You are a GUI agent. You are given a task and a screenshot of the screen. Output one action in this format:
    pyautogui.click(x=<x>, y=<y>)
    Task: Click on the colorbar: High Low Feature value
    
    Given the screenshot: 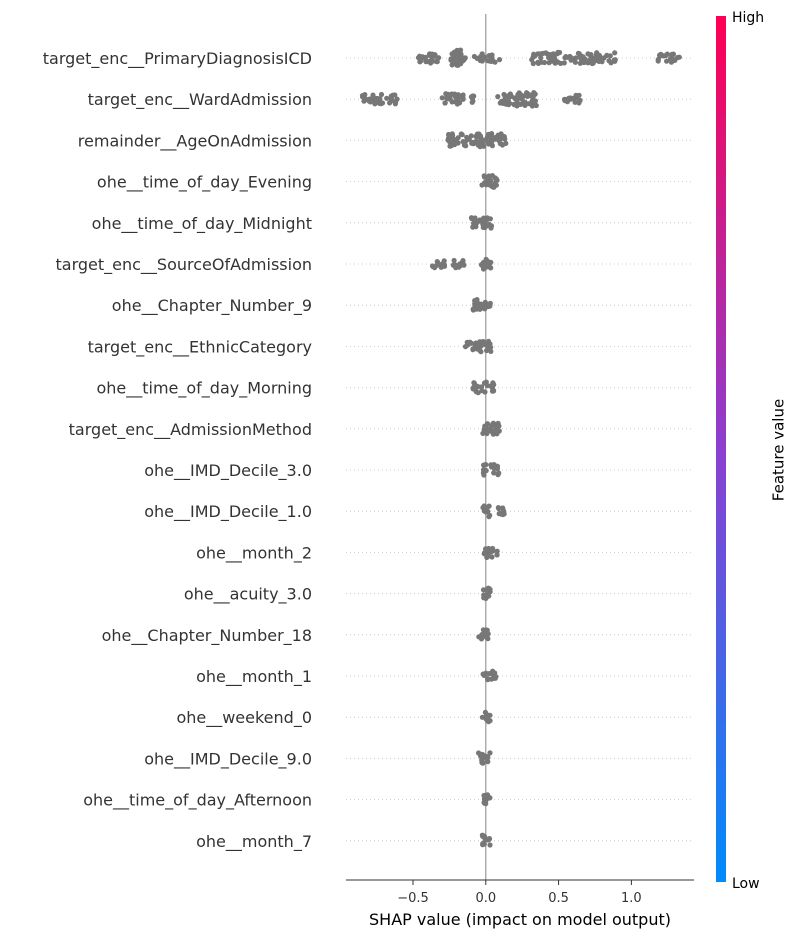 What is the action you would take?
    pyautogui.click(x=752, y=451)
    